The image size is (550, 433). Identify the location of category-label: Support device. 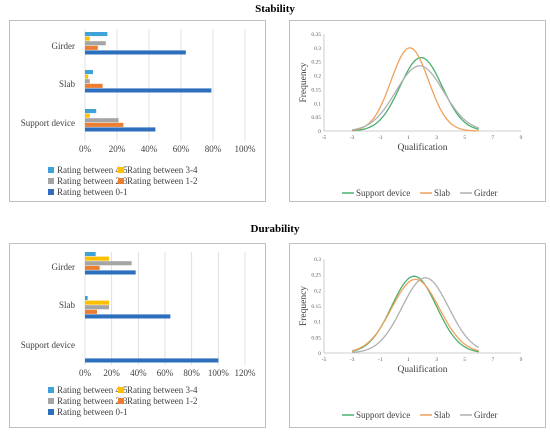
(48, 123).